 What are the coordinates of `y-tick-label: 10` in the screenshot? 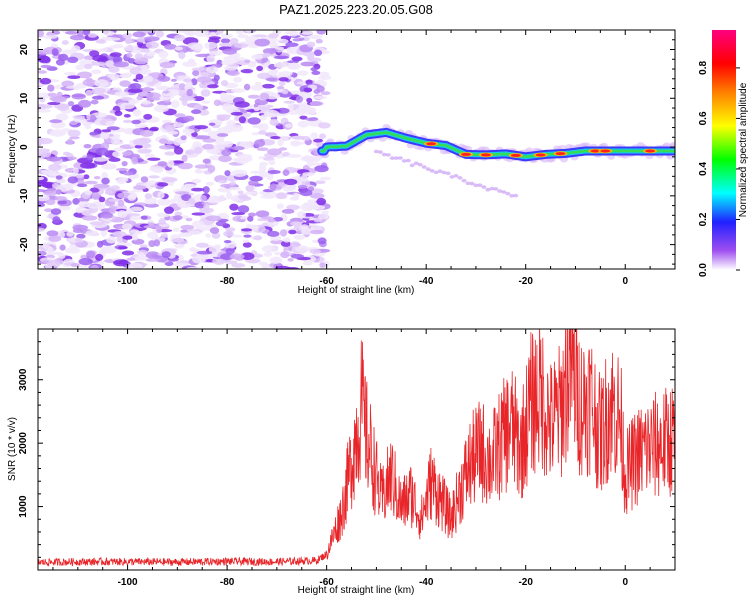 It's located at (24, 98).